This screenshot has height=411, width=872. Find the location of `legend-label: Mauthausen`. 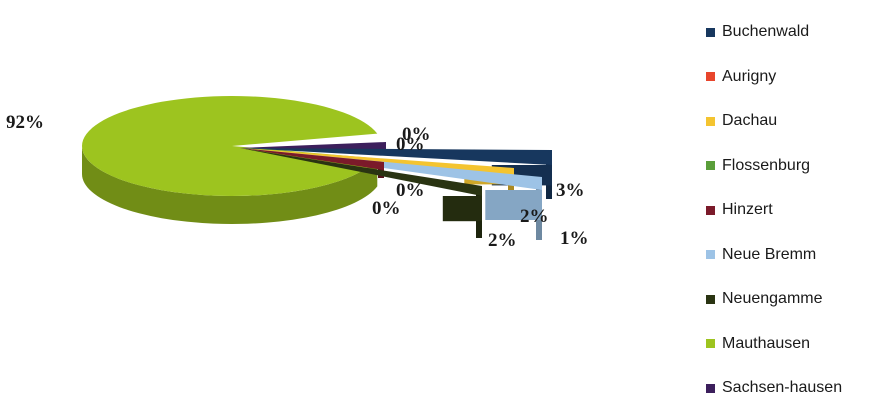

legend-label: Mauthausen is located at coordinates (766, 343).